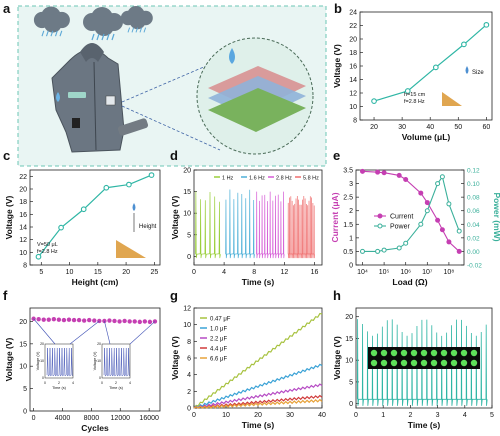  I want to click on inset-y-tick-label: 10, so click(99, 361).